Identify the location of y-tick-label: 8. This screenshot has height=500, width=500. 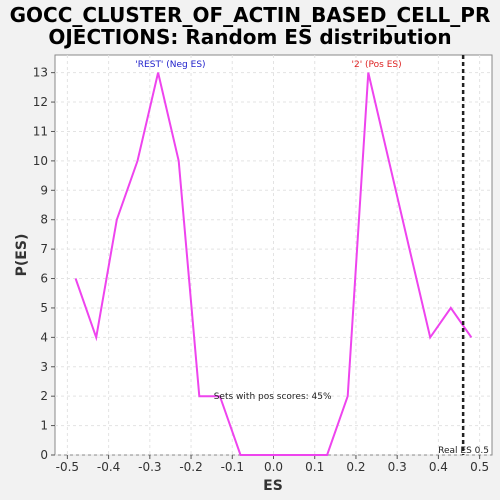
(44, 220).